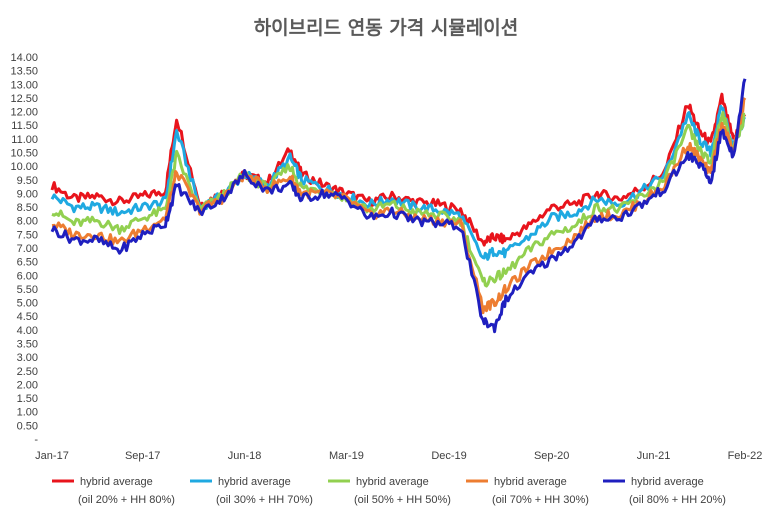 The image size is (773, 513). I want to click on y-tick-label: 6.00, so click(27, 276).